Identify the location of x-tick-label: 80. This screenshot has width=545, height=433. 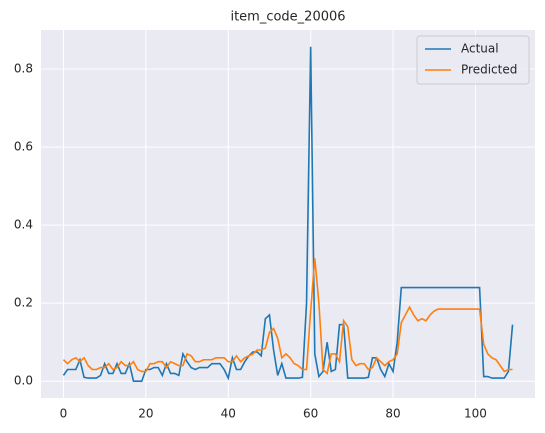
(392, 414).